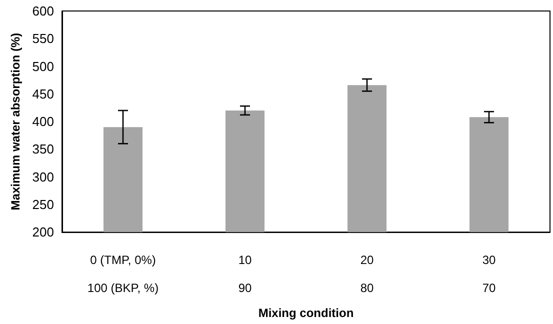 Image resolution: width=553 pixels, height=324 pixels. What do you see at coordinates (306, 313) in the screenshot?
I see `x-axis-title: Mixing condition` at bounding box center [306, 313].